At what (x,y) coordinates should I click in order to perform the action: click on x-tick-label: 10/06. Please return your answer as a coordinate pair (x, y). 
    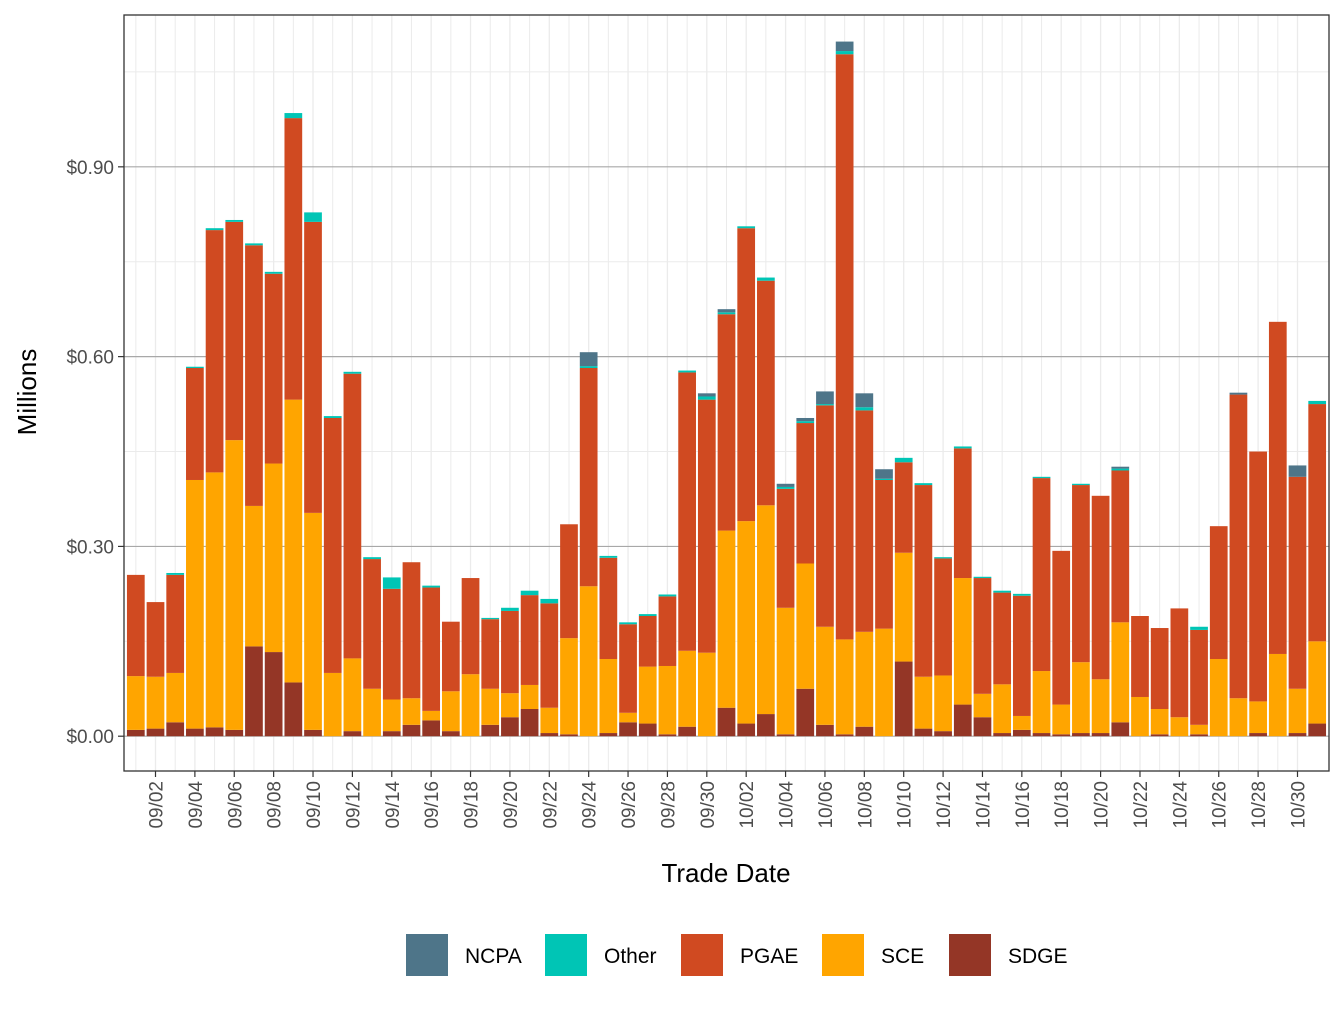
    Looking at the image, I should click on (826, 805).